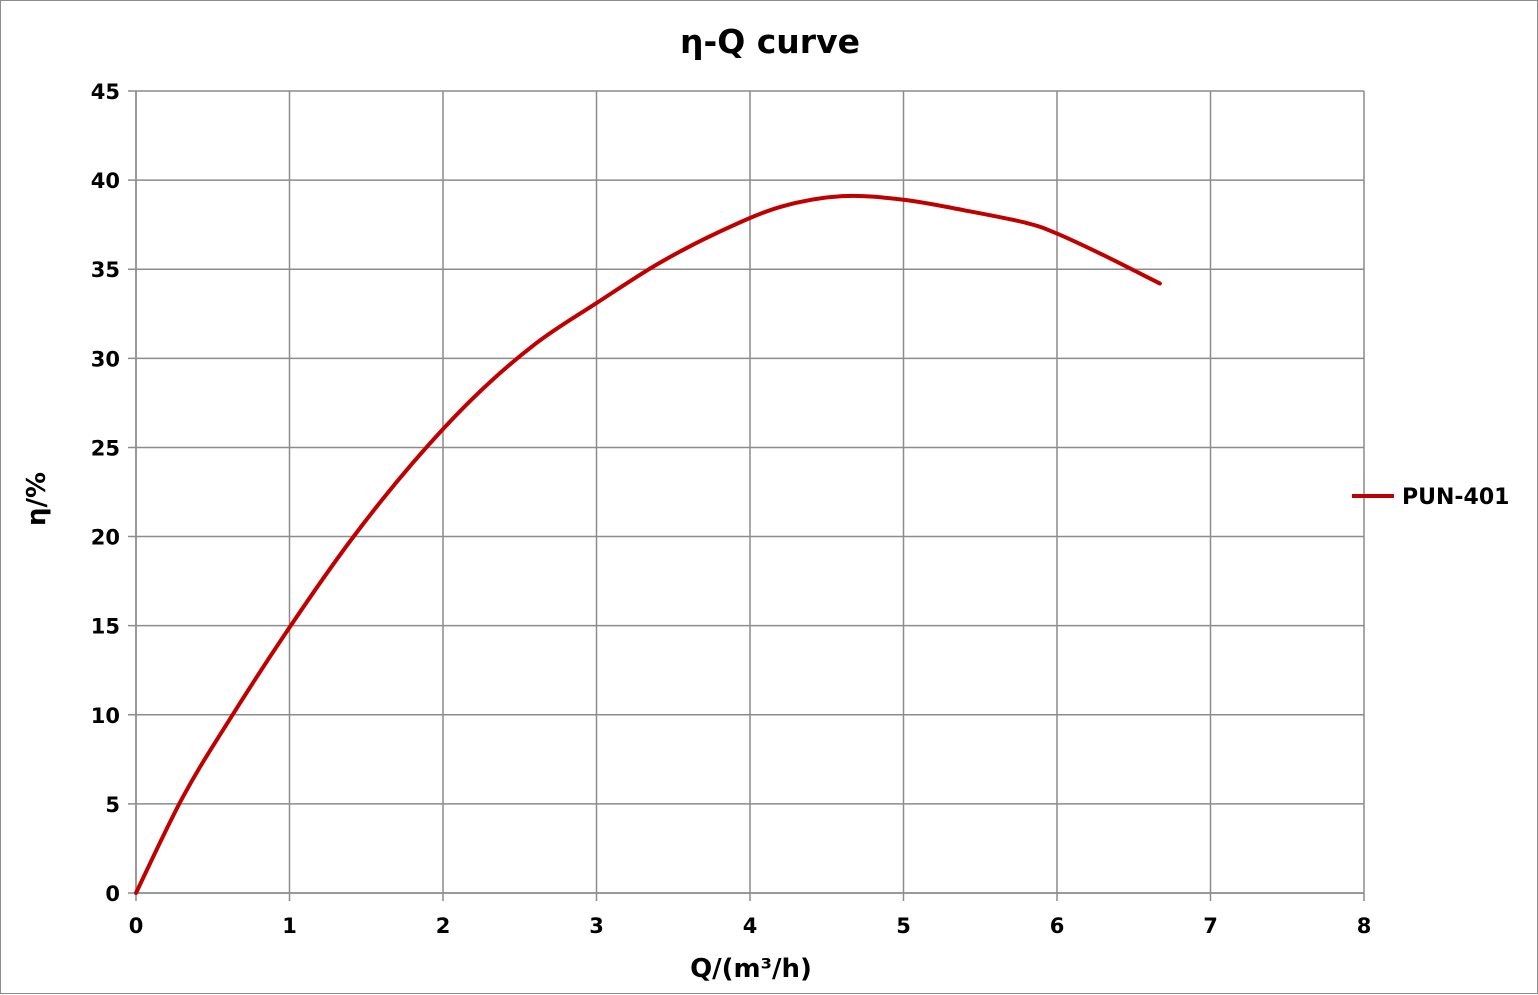  What do you see at coordinates (112, 894) in the screenshot?
I see `y-tick-label: 0` at bounding box center [112, 894].